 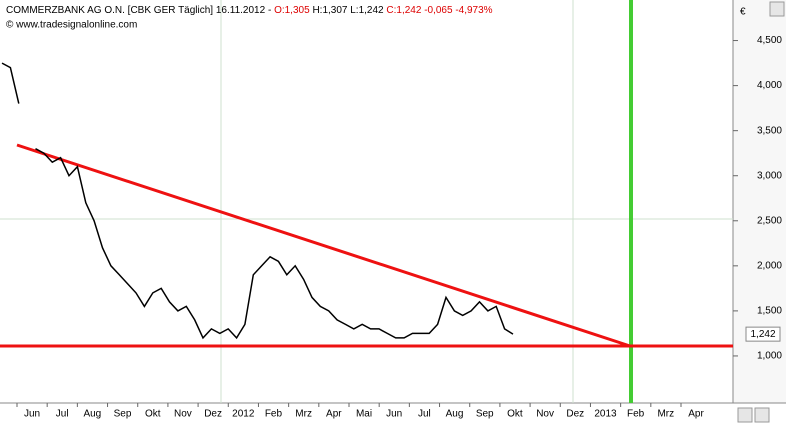 I want to click on y-tick-label: 3,500, so click(x=769, y=130).